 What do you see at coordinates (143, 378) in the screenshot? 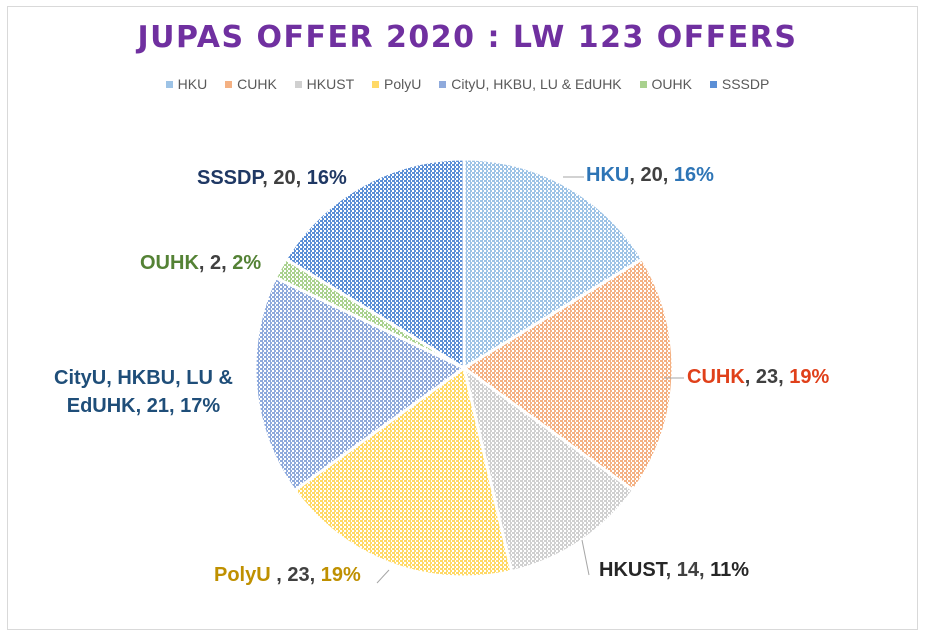
I see `data-label-name: CityU, HKBU, LU &` at bounding box center [143, 378].